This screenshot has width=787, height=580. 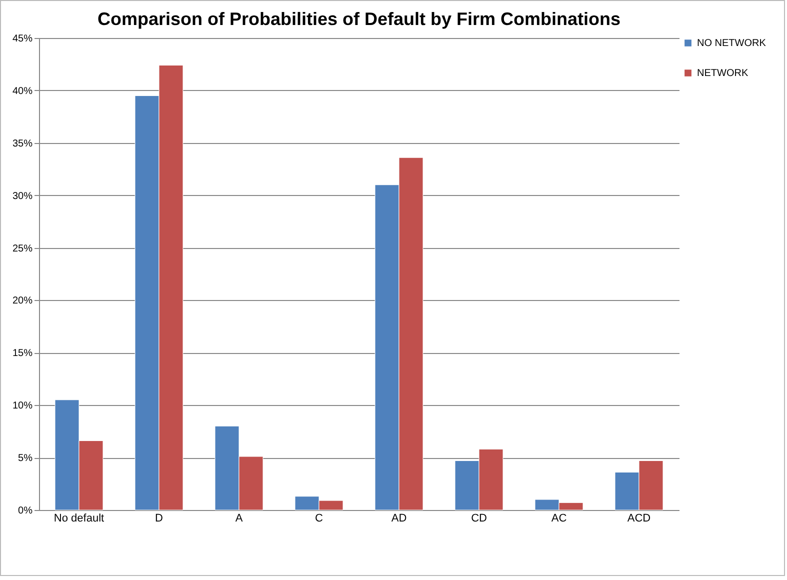 I want to click on x-tick-label: A, so click(x=239, y=518).